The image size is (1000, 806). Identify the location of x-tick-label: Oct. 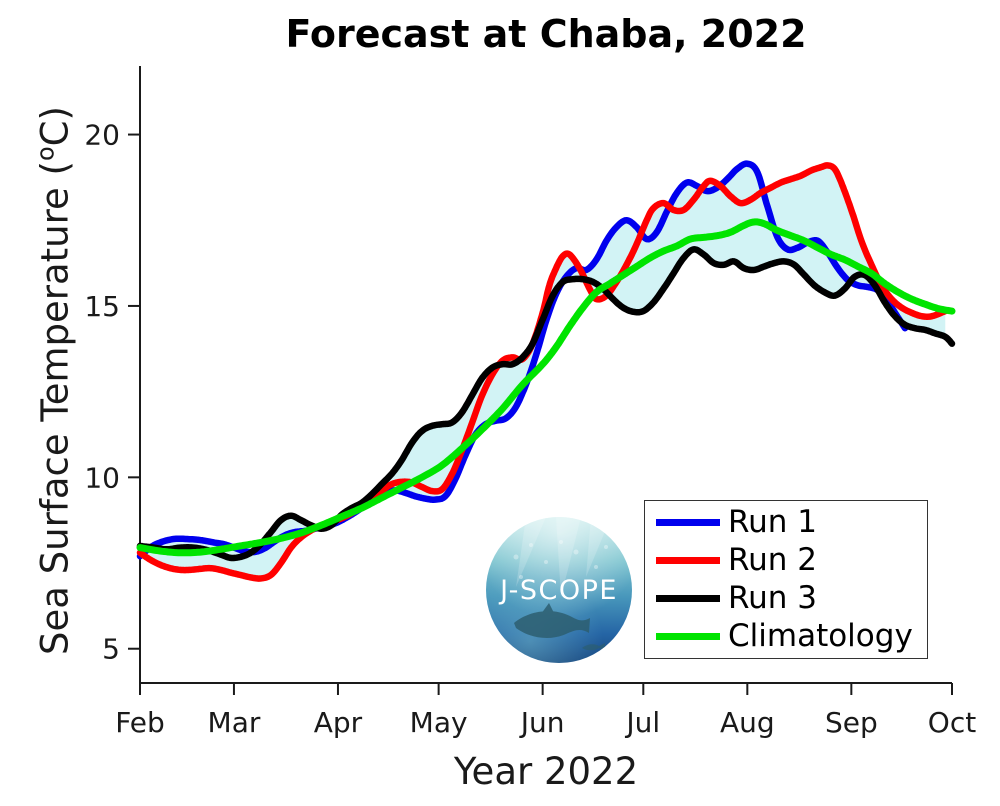
(952, 722).